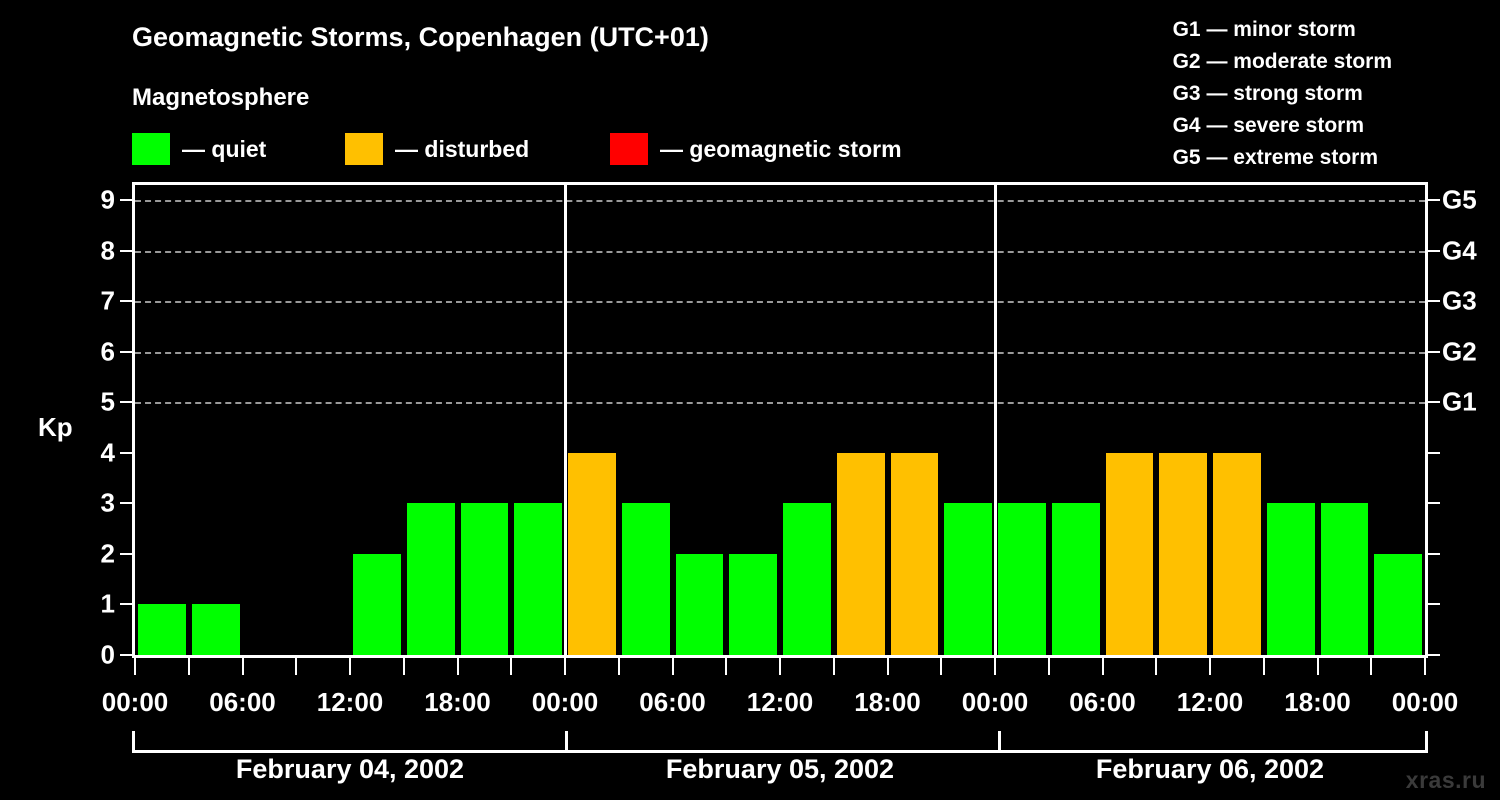 The image size is (1500, 800). I want to click on y-tick-label-8: 8, so click(107, 250).